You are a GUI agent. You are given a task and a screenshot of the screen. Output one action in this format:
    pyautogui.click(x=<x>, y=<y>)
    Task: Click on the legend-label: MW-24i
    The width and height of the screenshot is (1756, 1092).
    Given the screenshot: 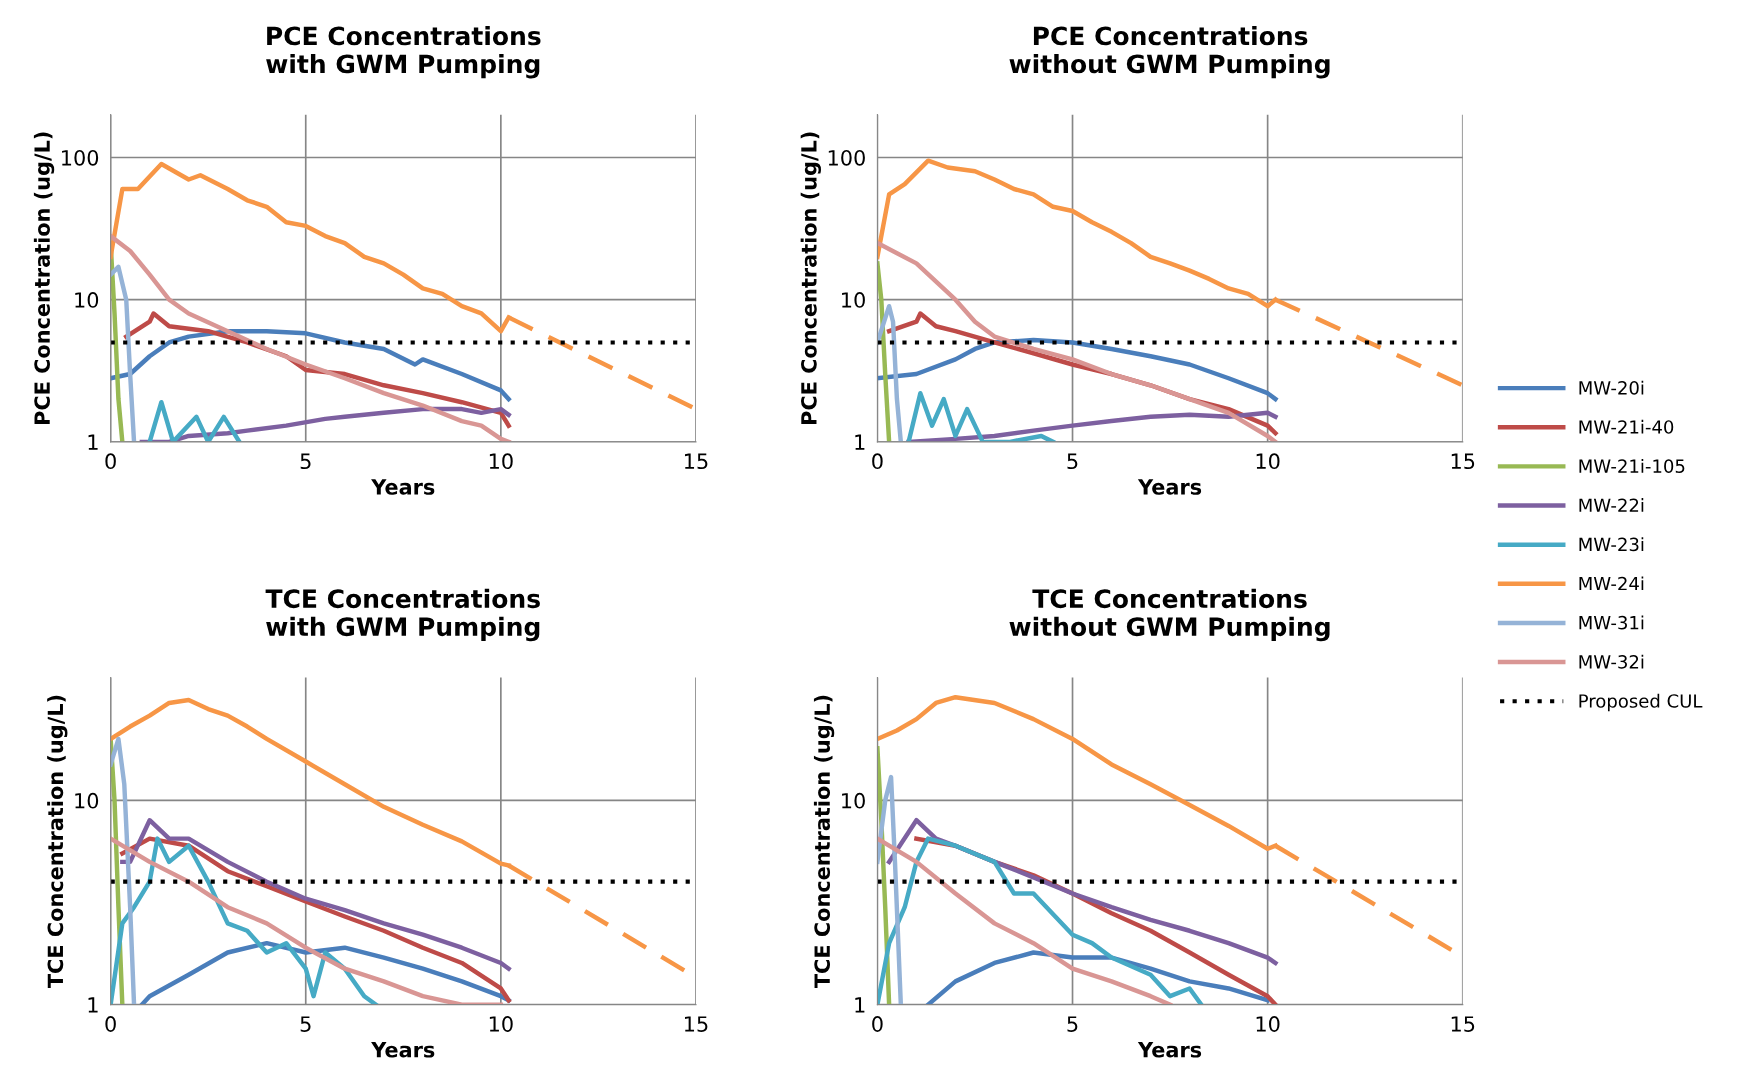 What is the action you would take?
    pyautogui.click(x=1611, y=583)
    